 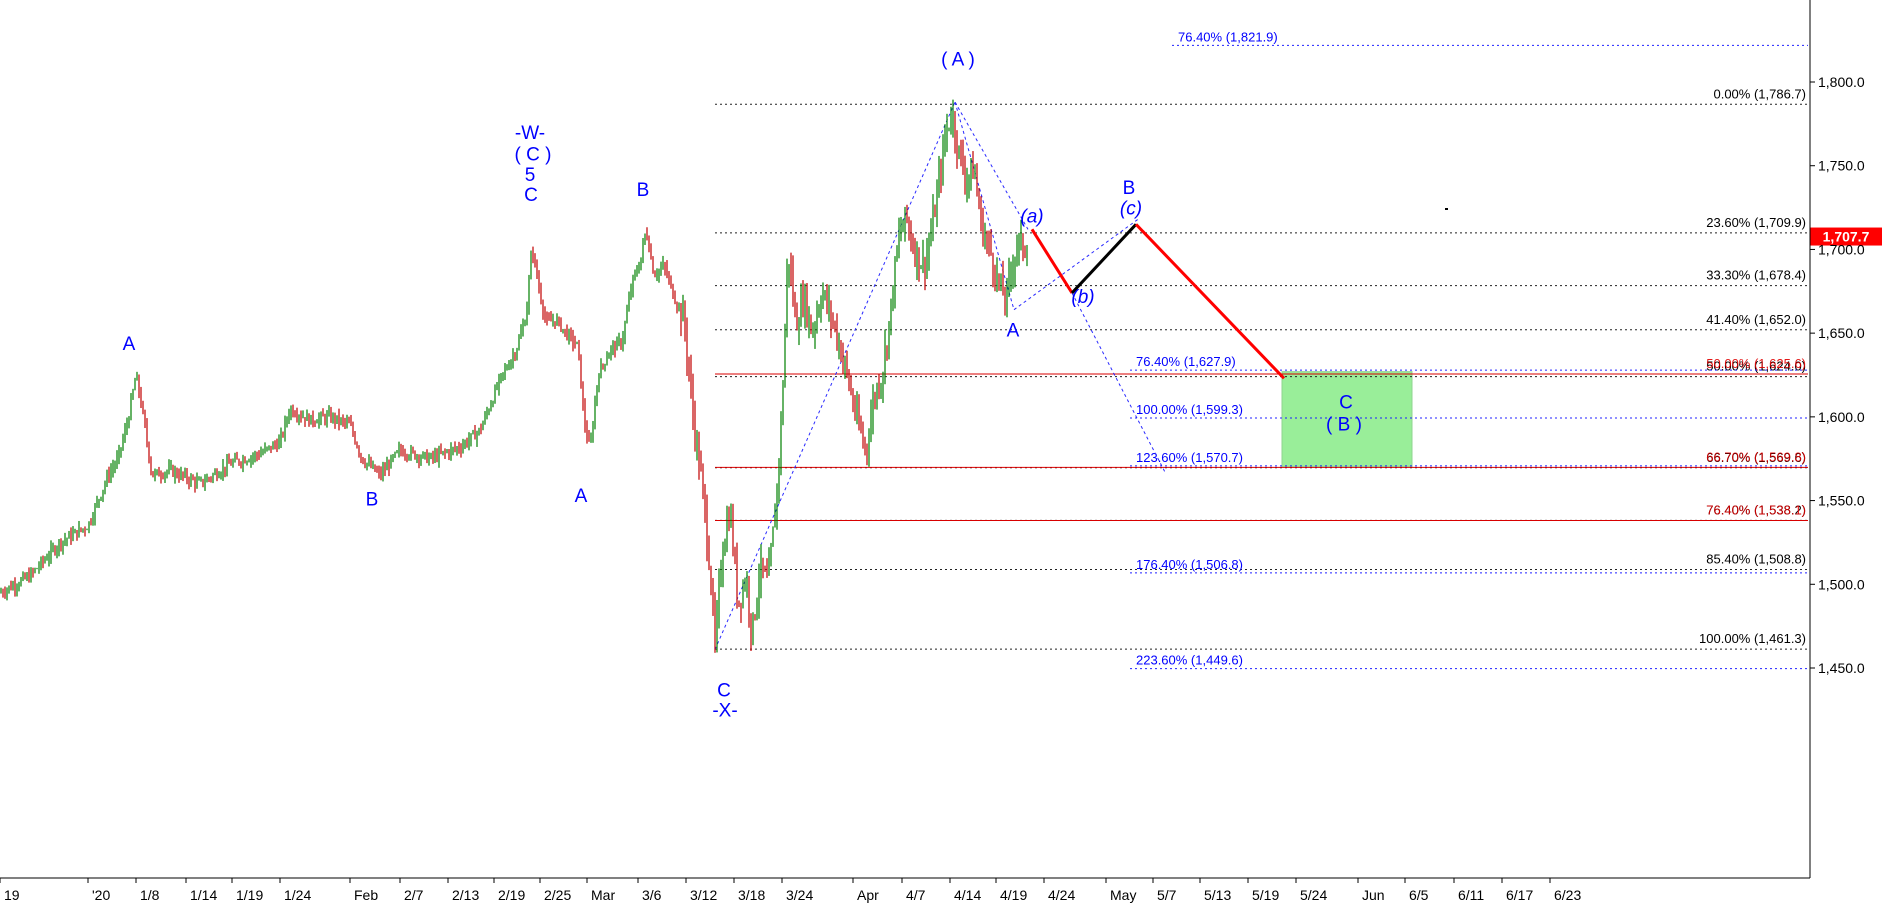 What do you see at coordinates (1841, 333) in the screenshot?
I see `y-tick-label: 1,650.0` at bounding box center [1841, 333].